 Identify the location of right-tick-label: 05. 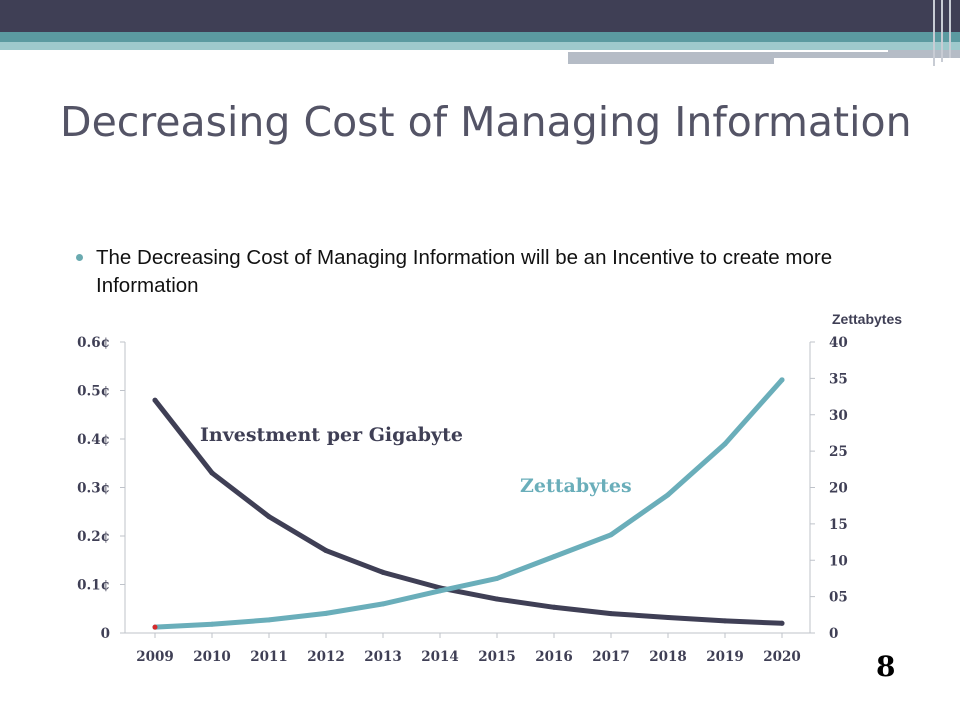
(838, 598).